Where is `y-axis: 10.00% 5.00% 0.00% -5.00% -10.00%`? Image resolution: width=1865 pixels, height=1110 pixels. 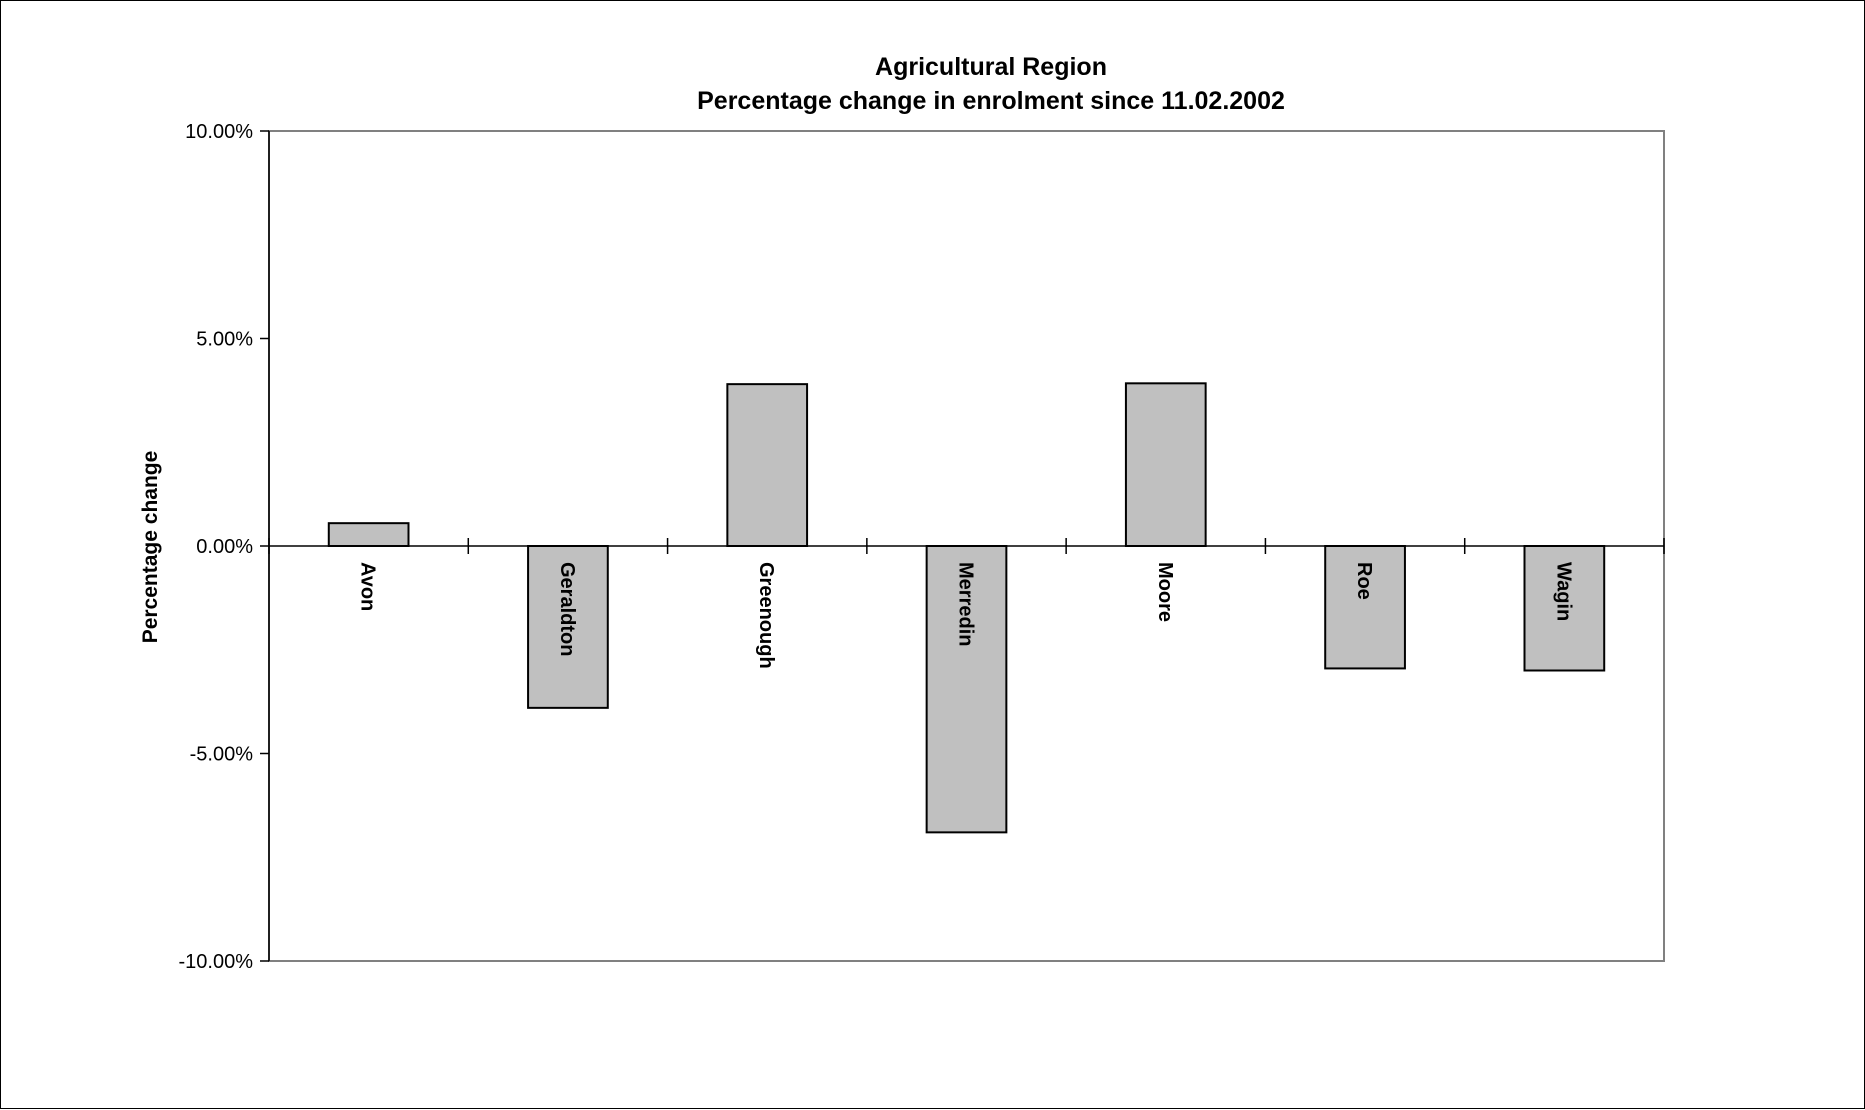
y-axis: 10.00% 5.00% 0.00% -5.00% -10.00% is located at coordinates (224, 547).